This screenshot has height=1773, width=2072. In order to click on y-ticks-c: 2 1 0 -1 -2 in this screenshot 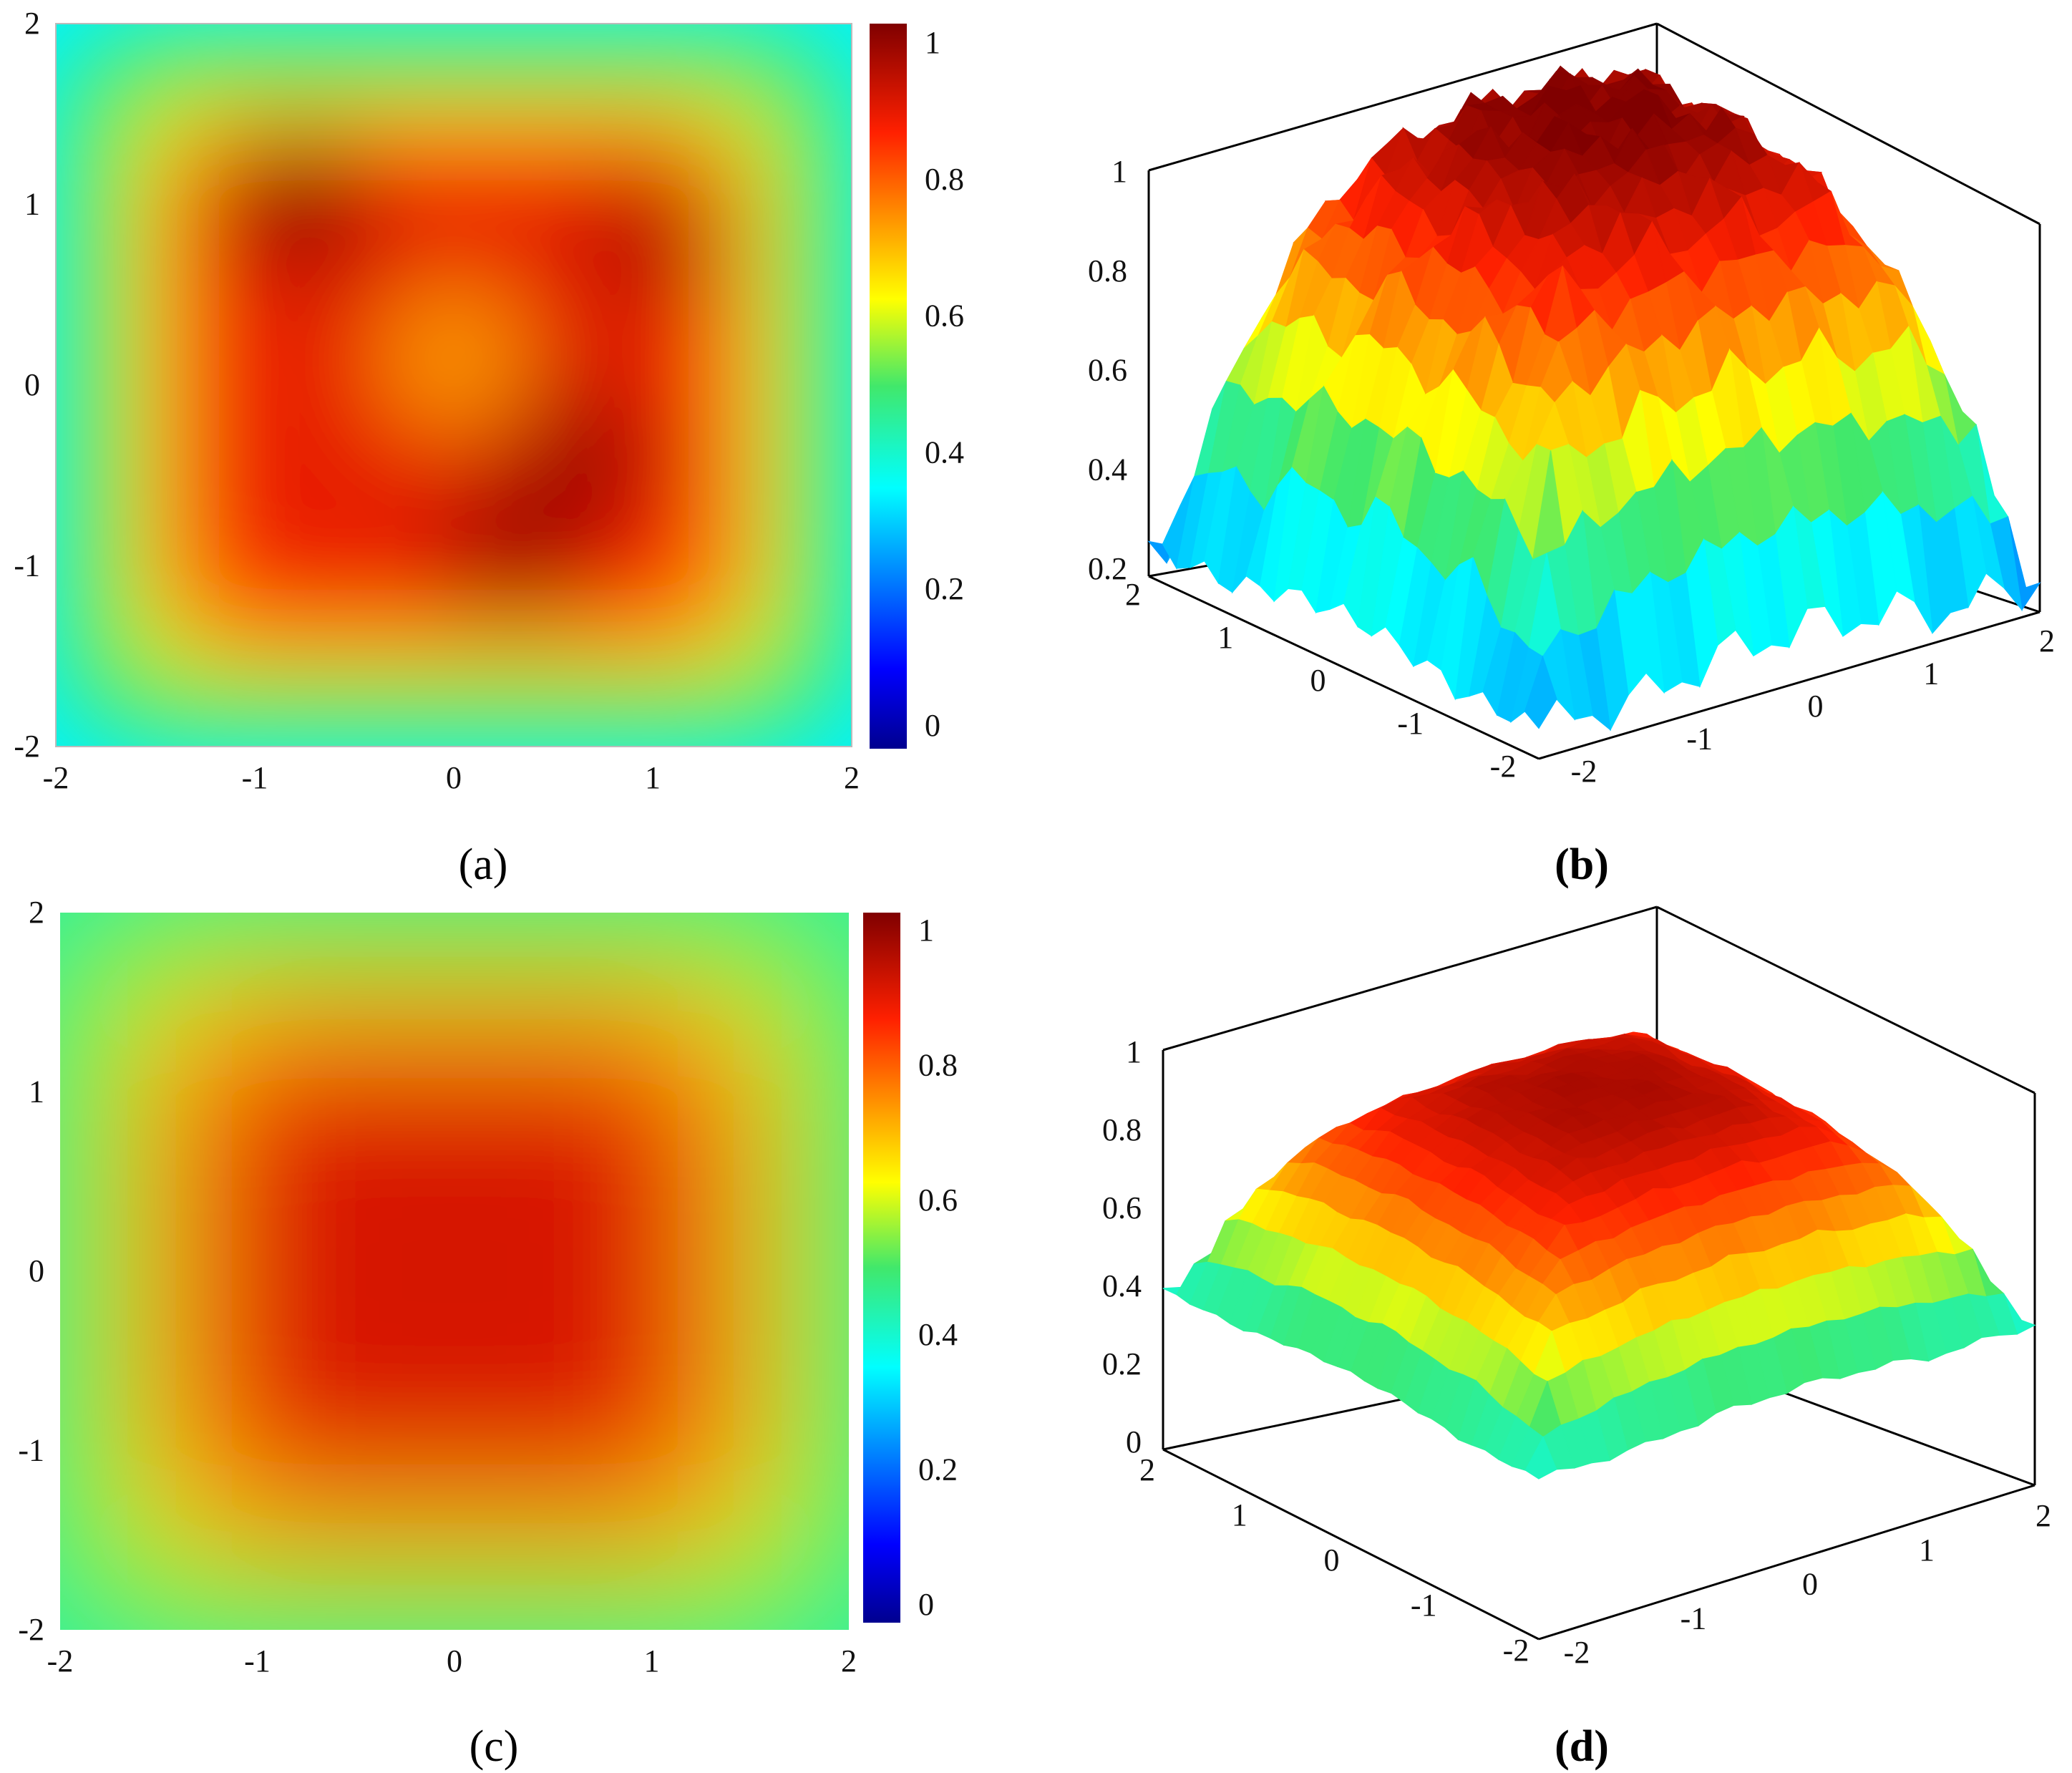, I will do `click(31, 1271)`.